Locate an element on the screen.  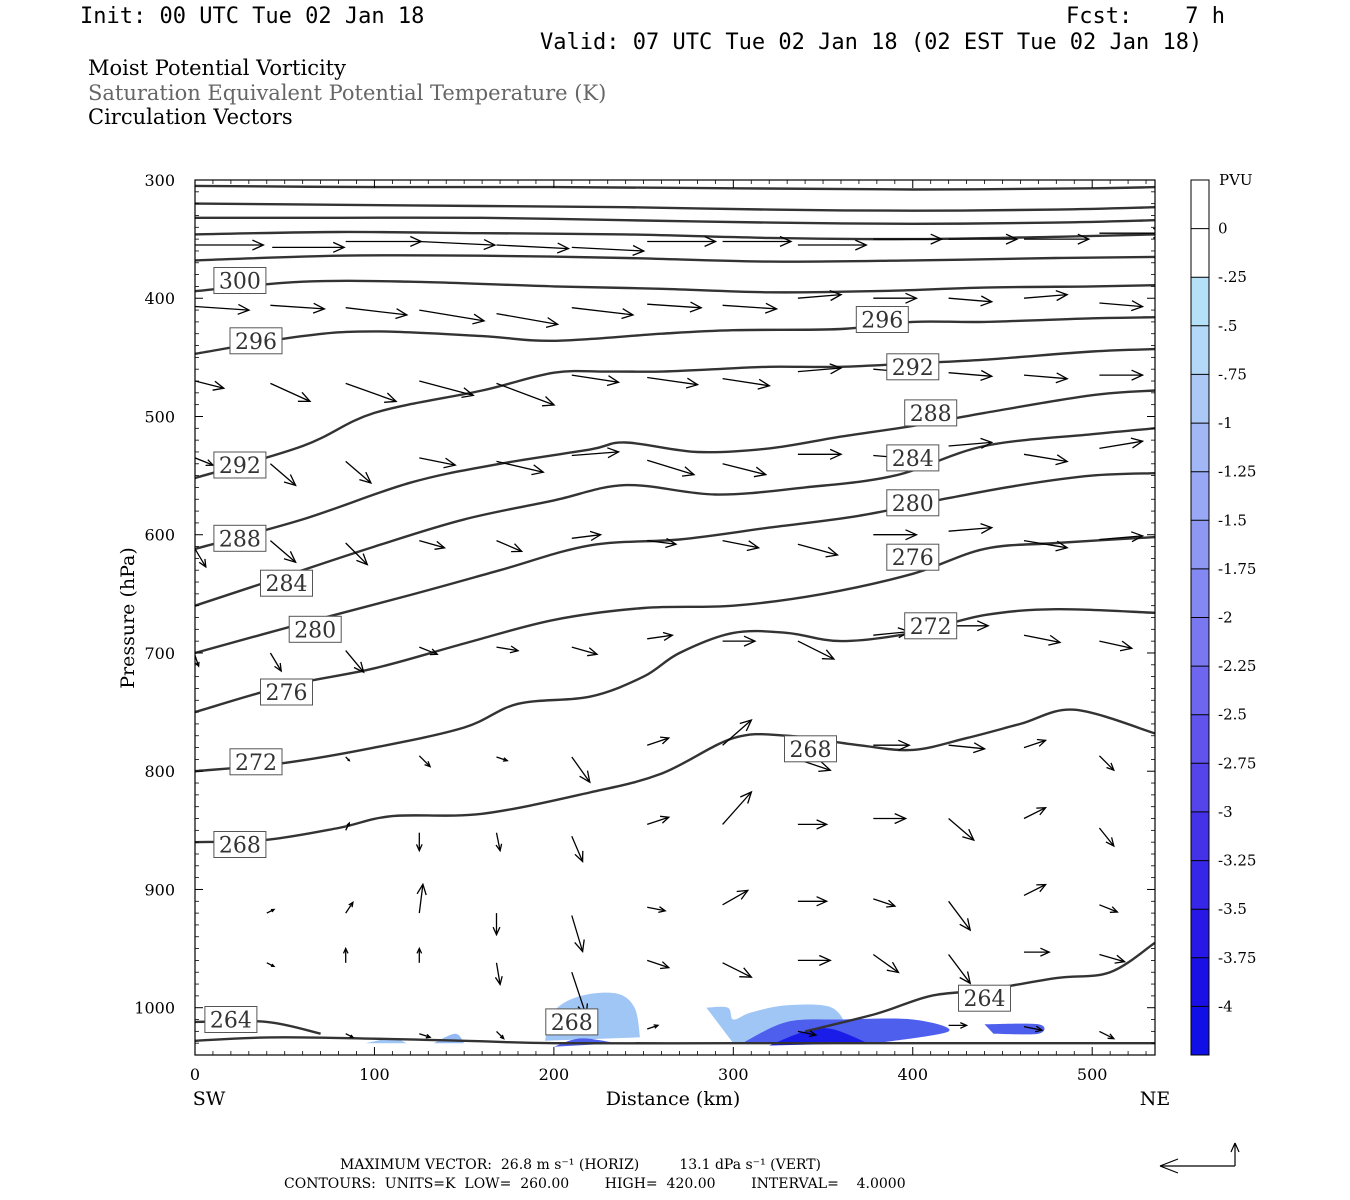
colorbar-label: 0 is located at coordinates (1223, 229).